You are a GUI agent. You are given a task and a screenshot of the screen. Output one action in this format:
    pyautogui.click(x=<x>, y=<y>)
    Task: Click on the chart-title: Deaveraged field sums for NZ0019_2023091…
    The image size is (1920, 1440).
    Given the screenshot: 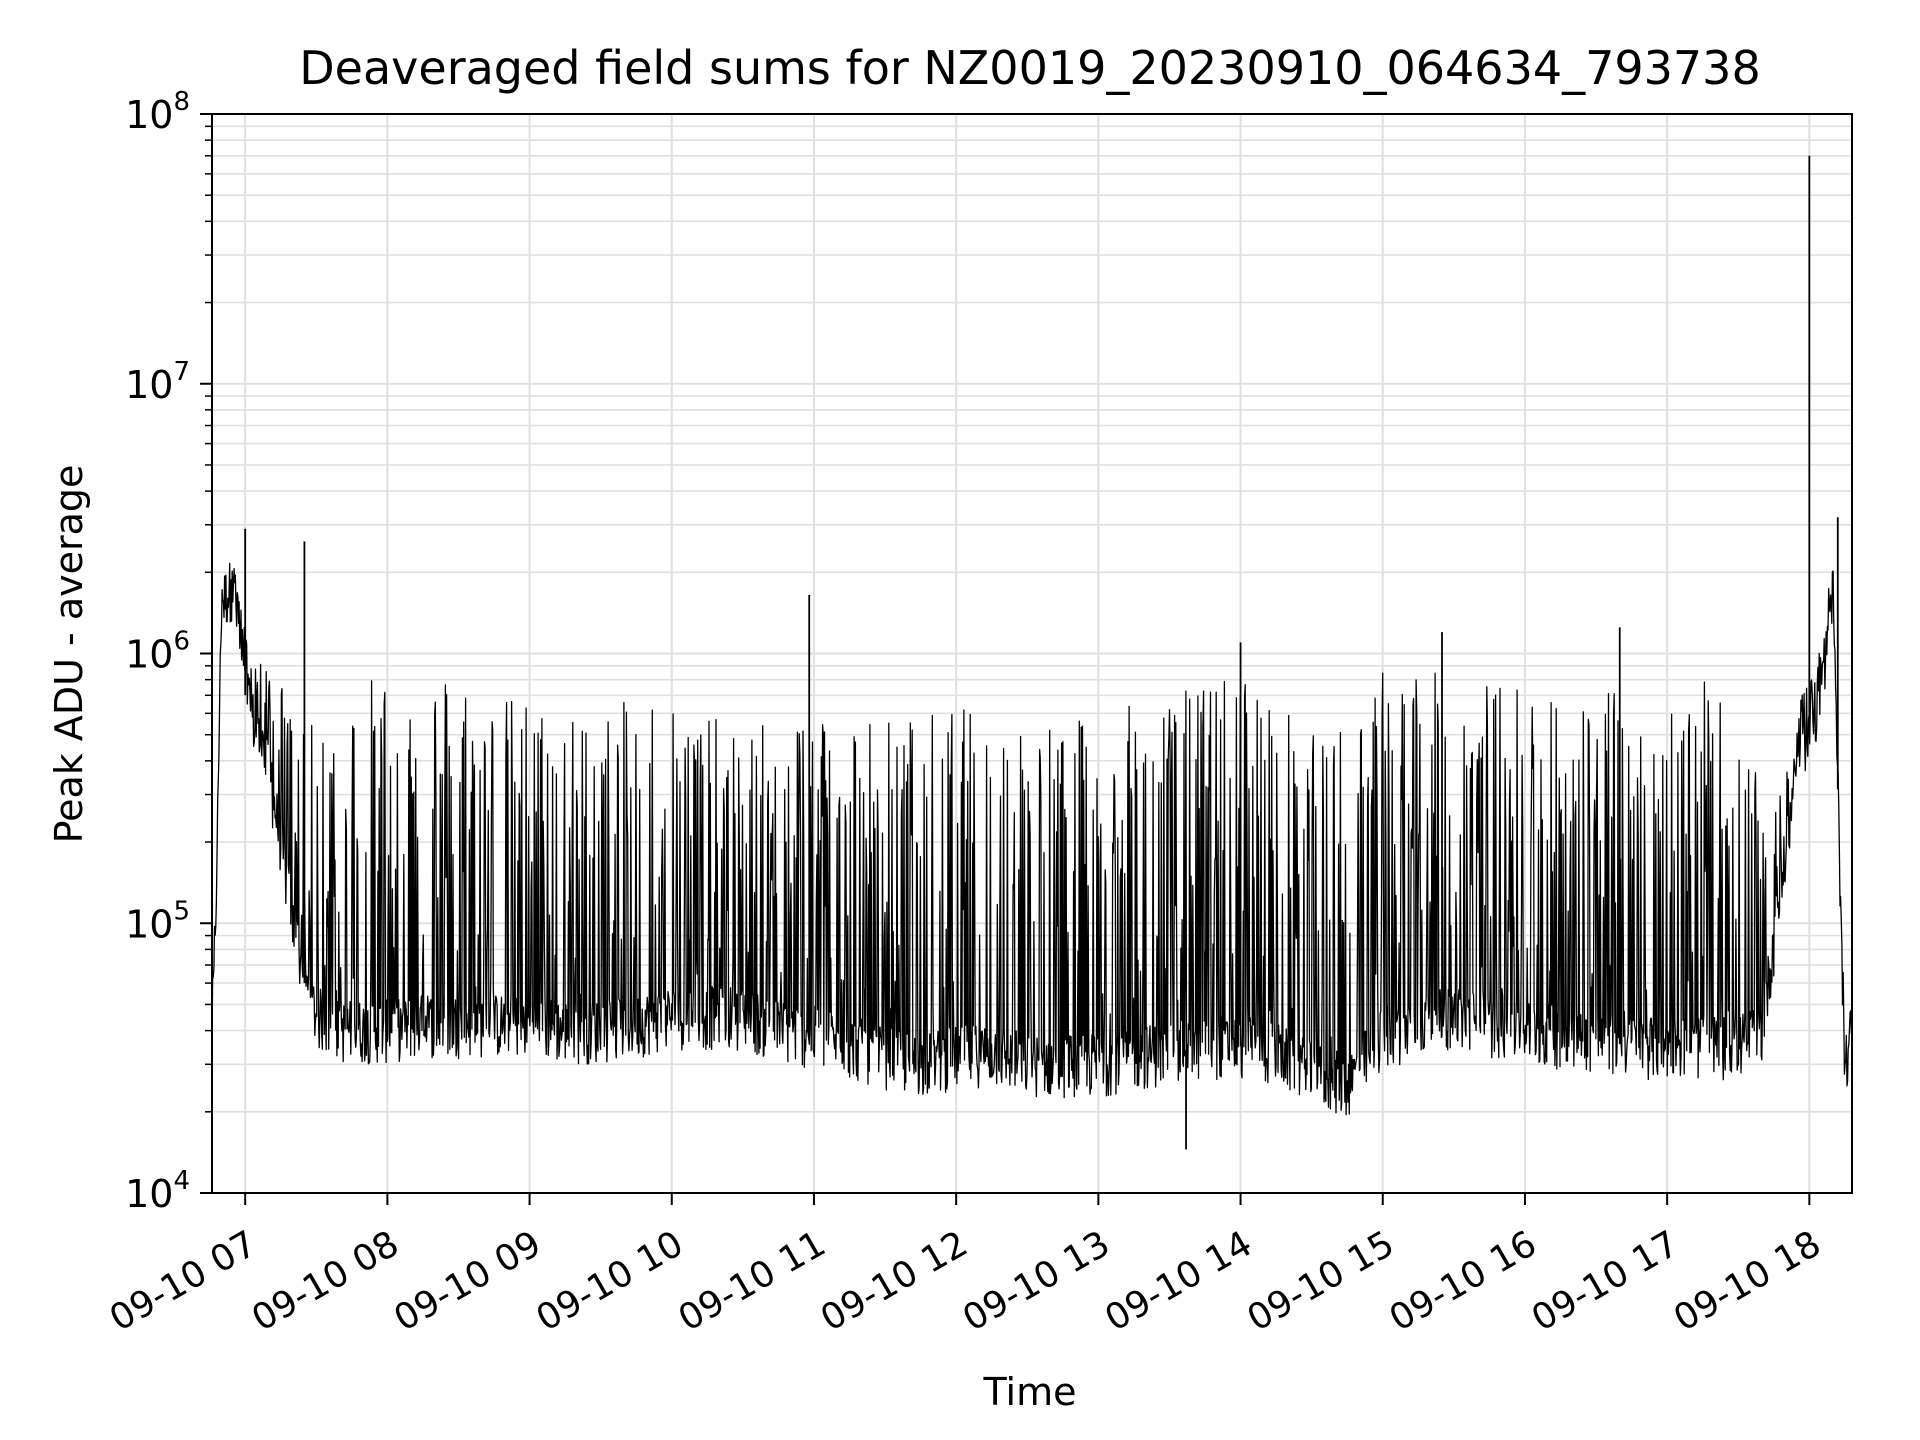 What is the action you would take?
    pyautogui.click(x=1029, y=68)
    